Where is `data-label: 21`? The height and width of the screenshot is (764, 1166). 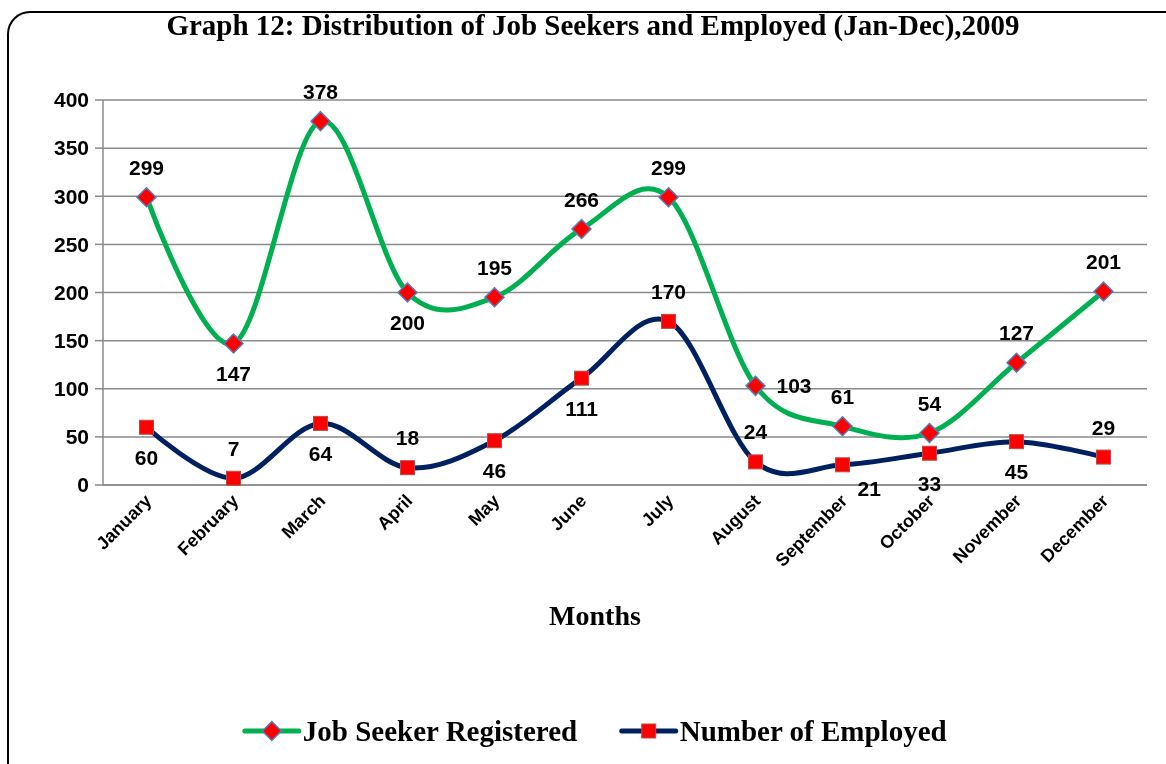 data-label: 21 is located at coordinates (869, 489).